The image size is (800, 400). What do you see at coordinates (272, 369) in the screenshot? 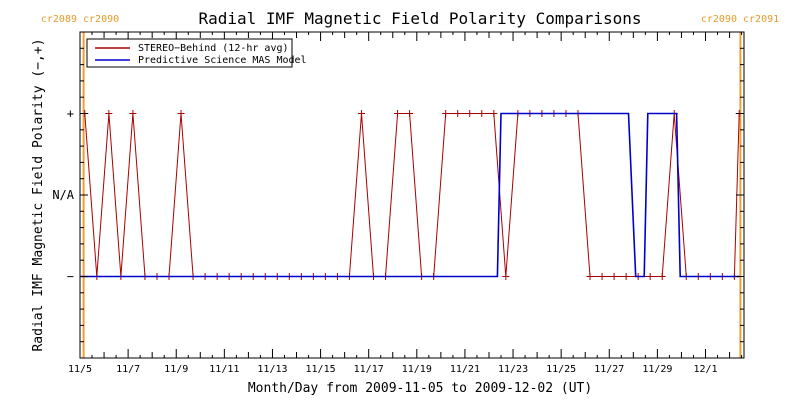
I see `x-tick-label: 11/13` at bounding box center [272, 369].